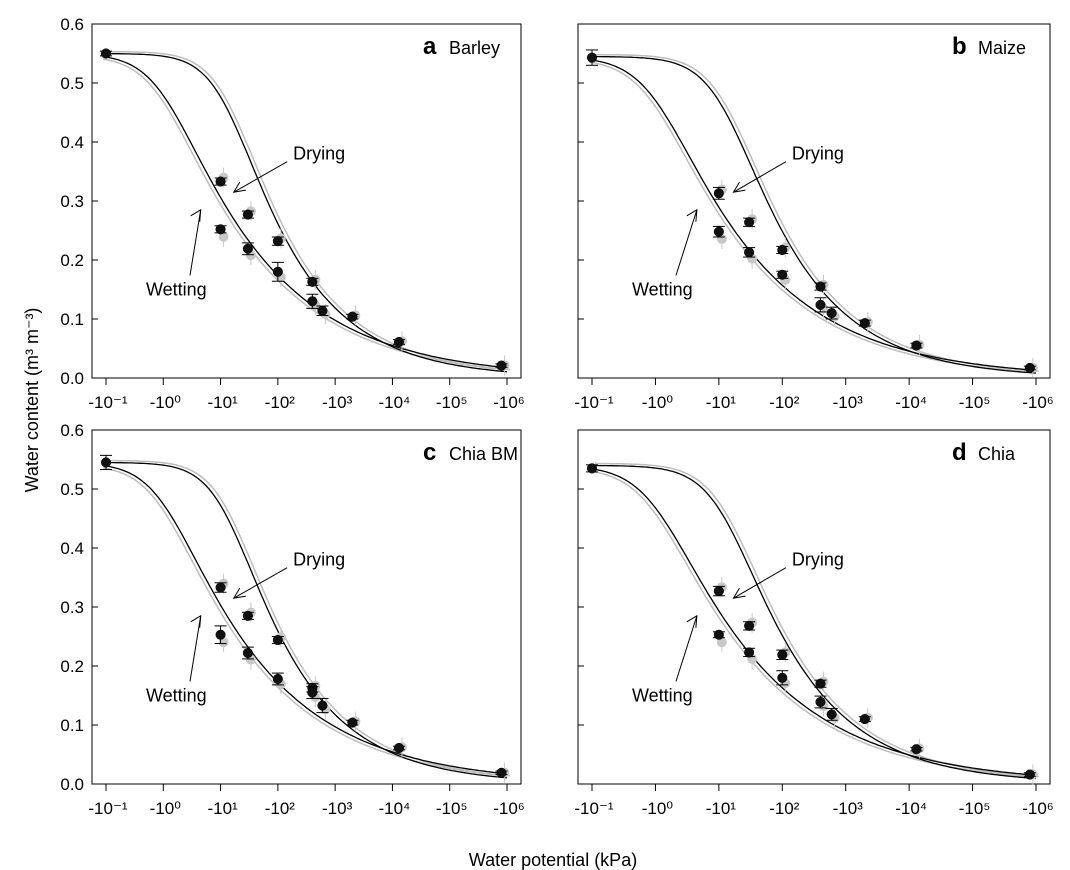  Describe the element at coordinates (430, 46) in the screenshot. I see `panel-letter: a` at that location.